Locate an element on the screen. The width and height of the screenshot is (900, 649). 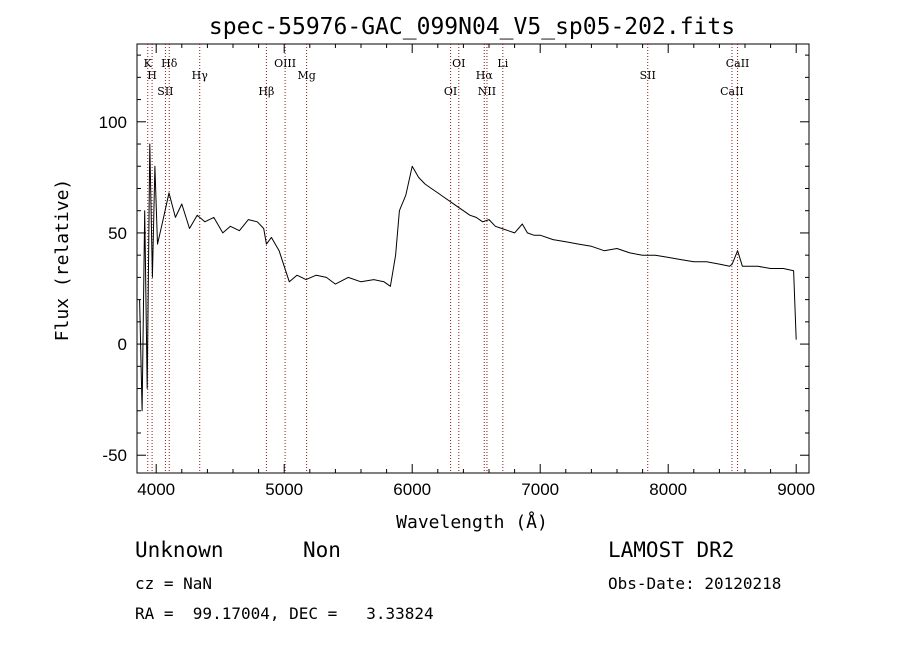
survey-name: LAMOST DR2 is located at coordinates (671, 550).